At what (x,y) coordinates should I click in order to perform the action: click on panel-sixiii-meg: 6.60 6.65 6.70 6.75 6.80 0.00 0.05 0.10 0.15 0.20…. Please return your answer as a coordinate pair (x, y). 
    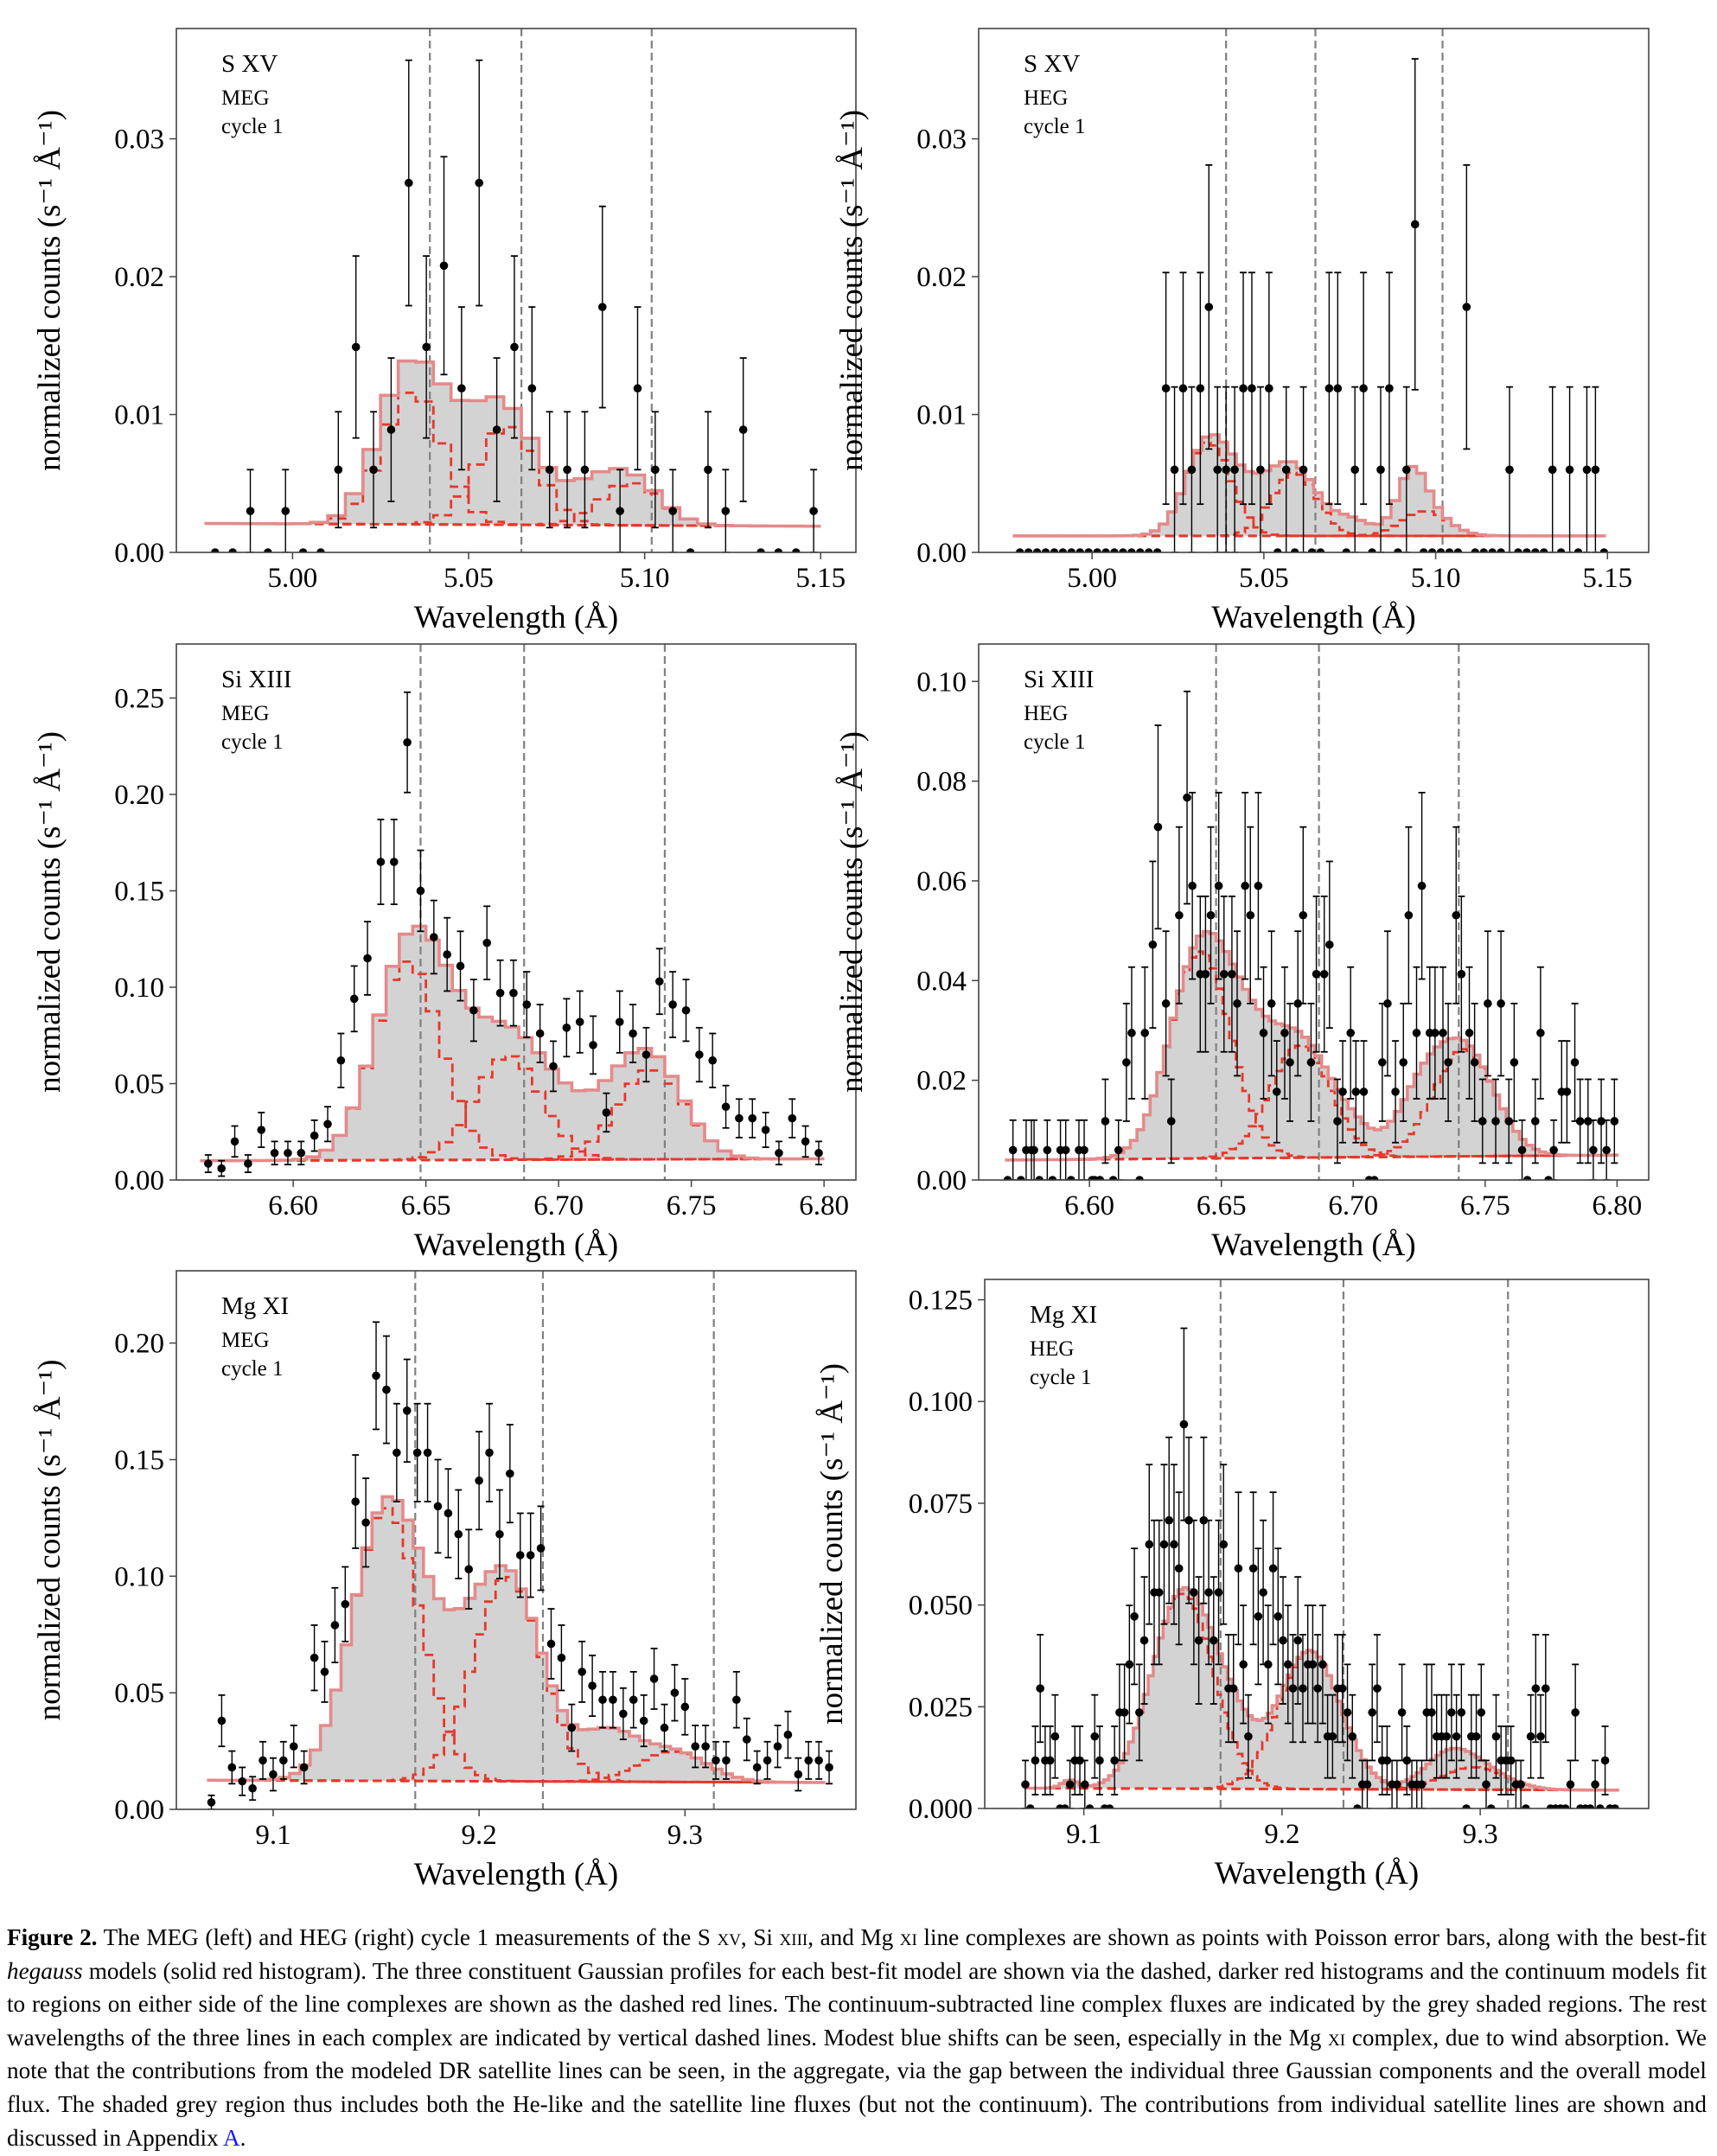
    Looking at the image, I should click on (429, 947).